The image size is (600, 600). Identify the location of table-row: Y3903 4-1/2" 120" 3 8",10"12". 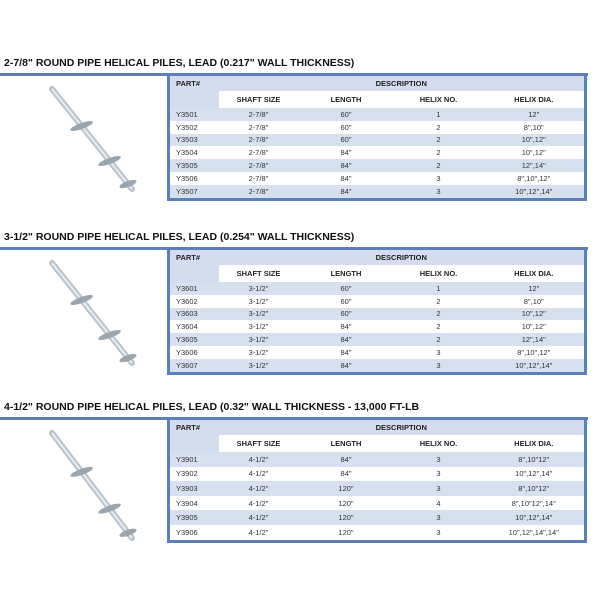
(377, 488).